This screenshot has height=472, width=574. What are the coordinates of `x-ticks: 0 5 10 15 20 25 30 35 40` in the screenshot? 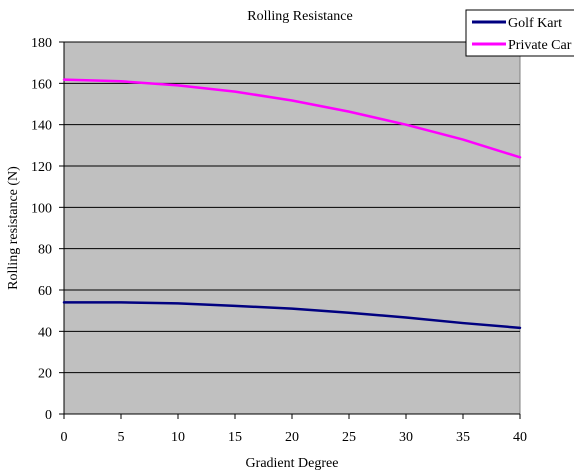 It's located at (294, 429).